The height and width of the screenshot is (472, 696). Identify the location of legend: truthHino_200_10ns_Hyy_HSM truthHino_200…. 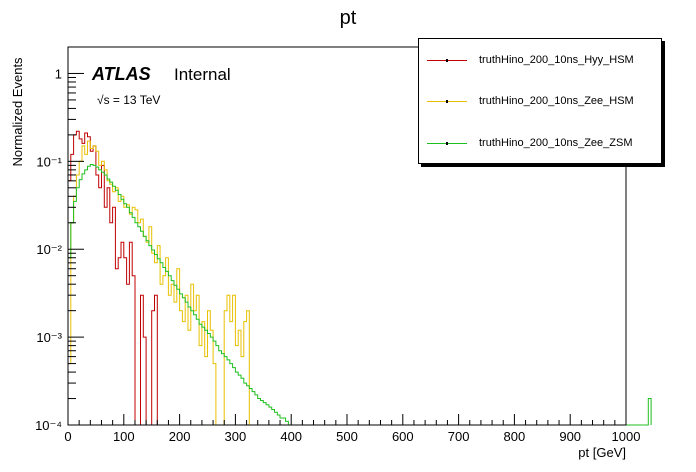
(540, 101).